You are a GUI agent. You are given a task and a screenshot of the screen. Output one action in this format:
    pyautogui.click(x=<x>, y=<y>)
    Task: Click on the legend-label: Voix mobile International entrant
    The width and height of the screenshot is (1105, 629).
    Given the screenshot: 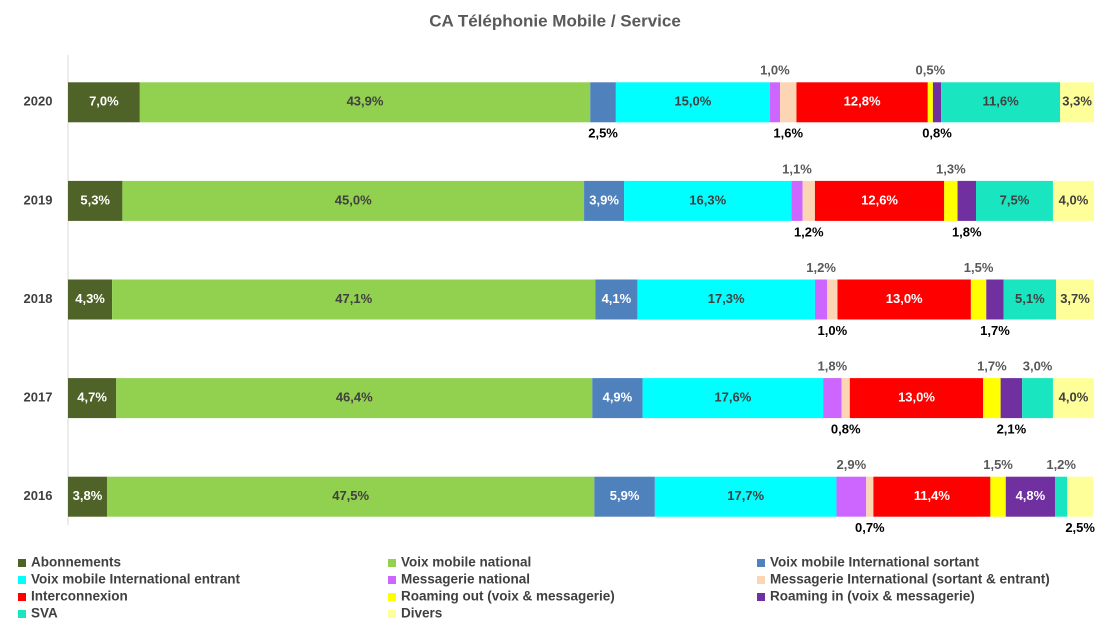 What is the action you would take?
    pyautogui.click(x=136, y=579)
    